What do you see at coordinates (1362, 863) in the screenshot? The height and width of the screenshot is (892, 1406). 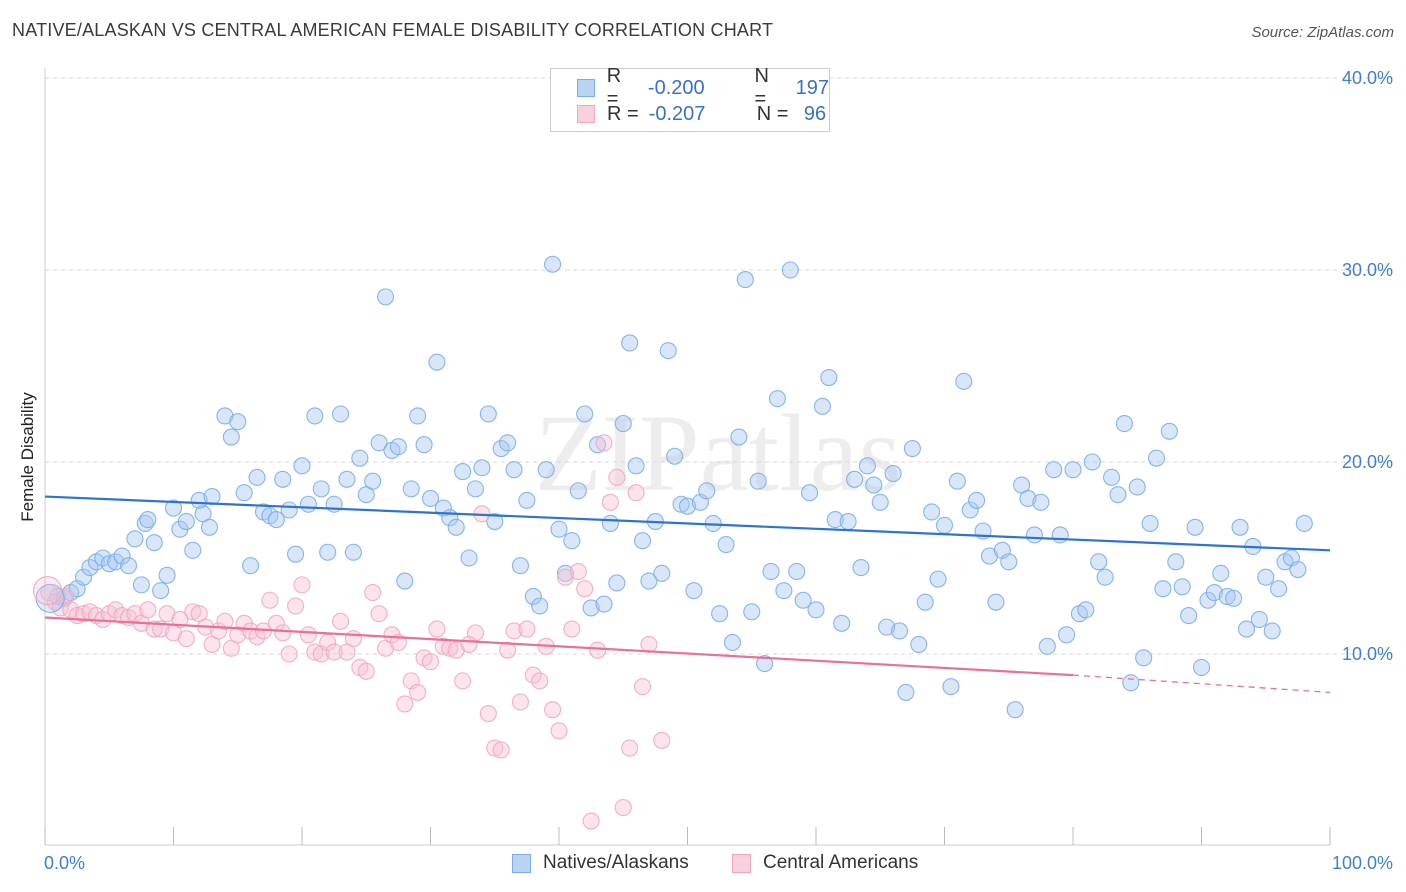 I see `x-tick-label: 100.0%` at bounding box center [1362, 863].